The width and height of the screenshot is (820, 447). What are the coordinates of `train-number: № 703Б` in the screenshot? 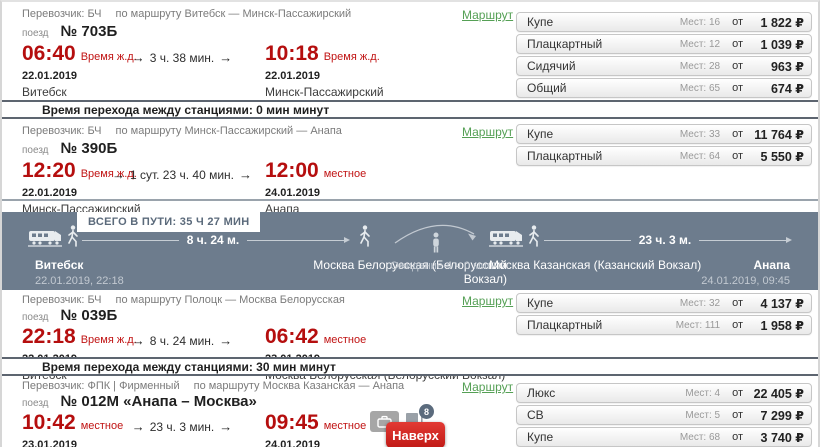 It's located at (89, 31).